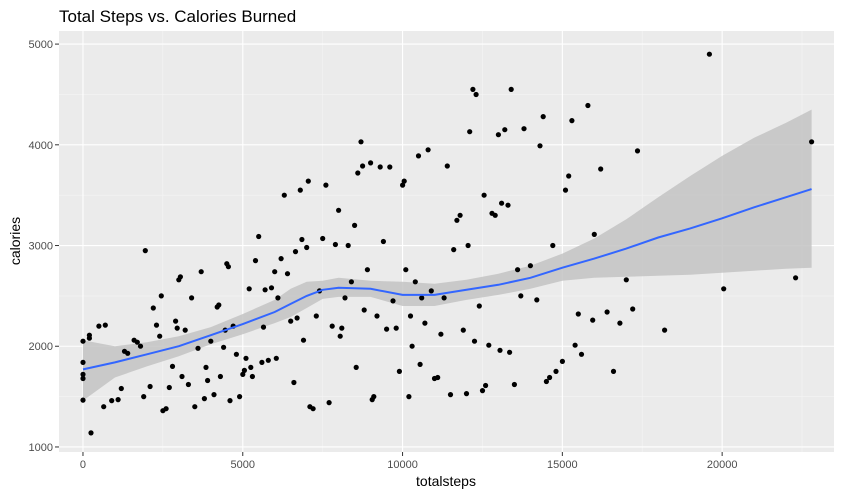  I want to click on y-axis-label: calories, so click(15, 241).